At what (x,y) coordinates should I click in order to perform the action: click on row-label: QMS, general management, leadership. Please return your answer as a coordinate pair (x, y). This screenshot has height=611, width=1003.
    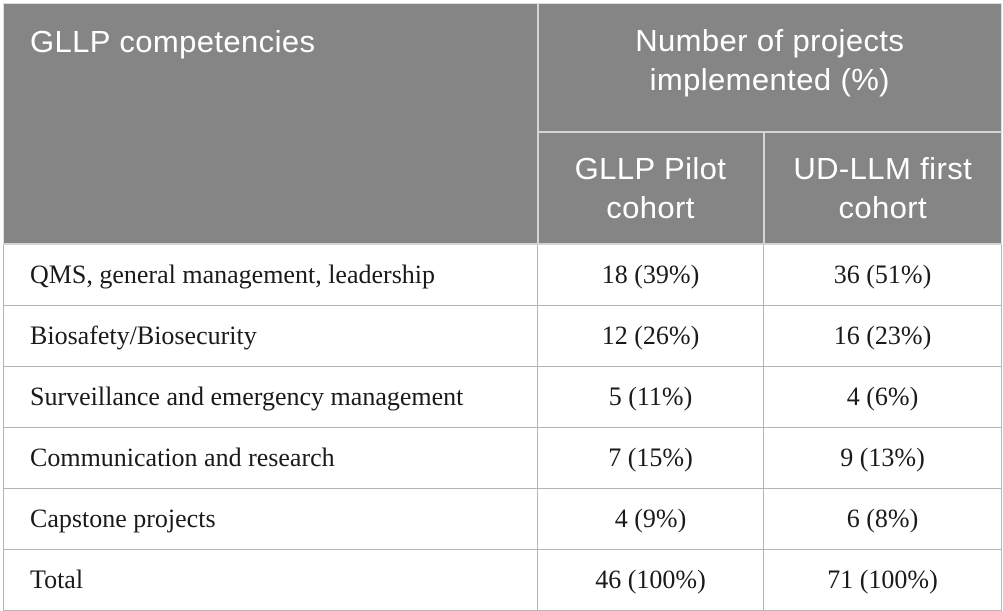
    Looking at the image, I should click on (270, 274).